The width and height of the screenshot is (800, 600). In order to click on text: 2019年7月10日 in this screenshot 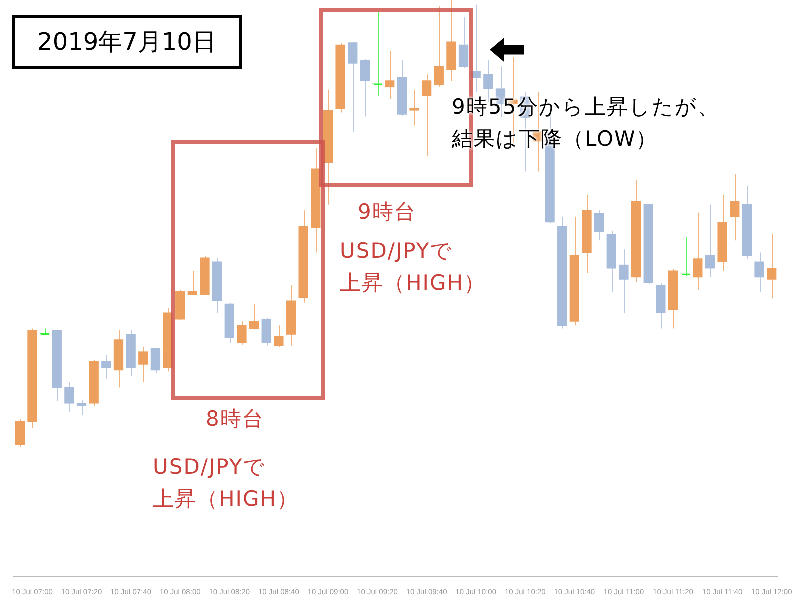, I will do `click(127, 42)`.